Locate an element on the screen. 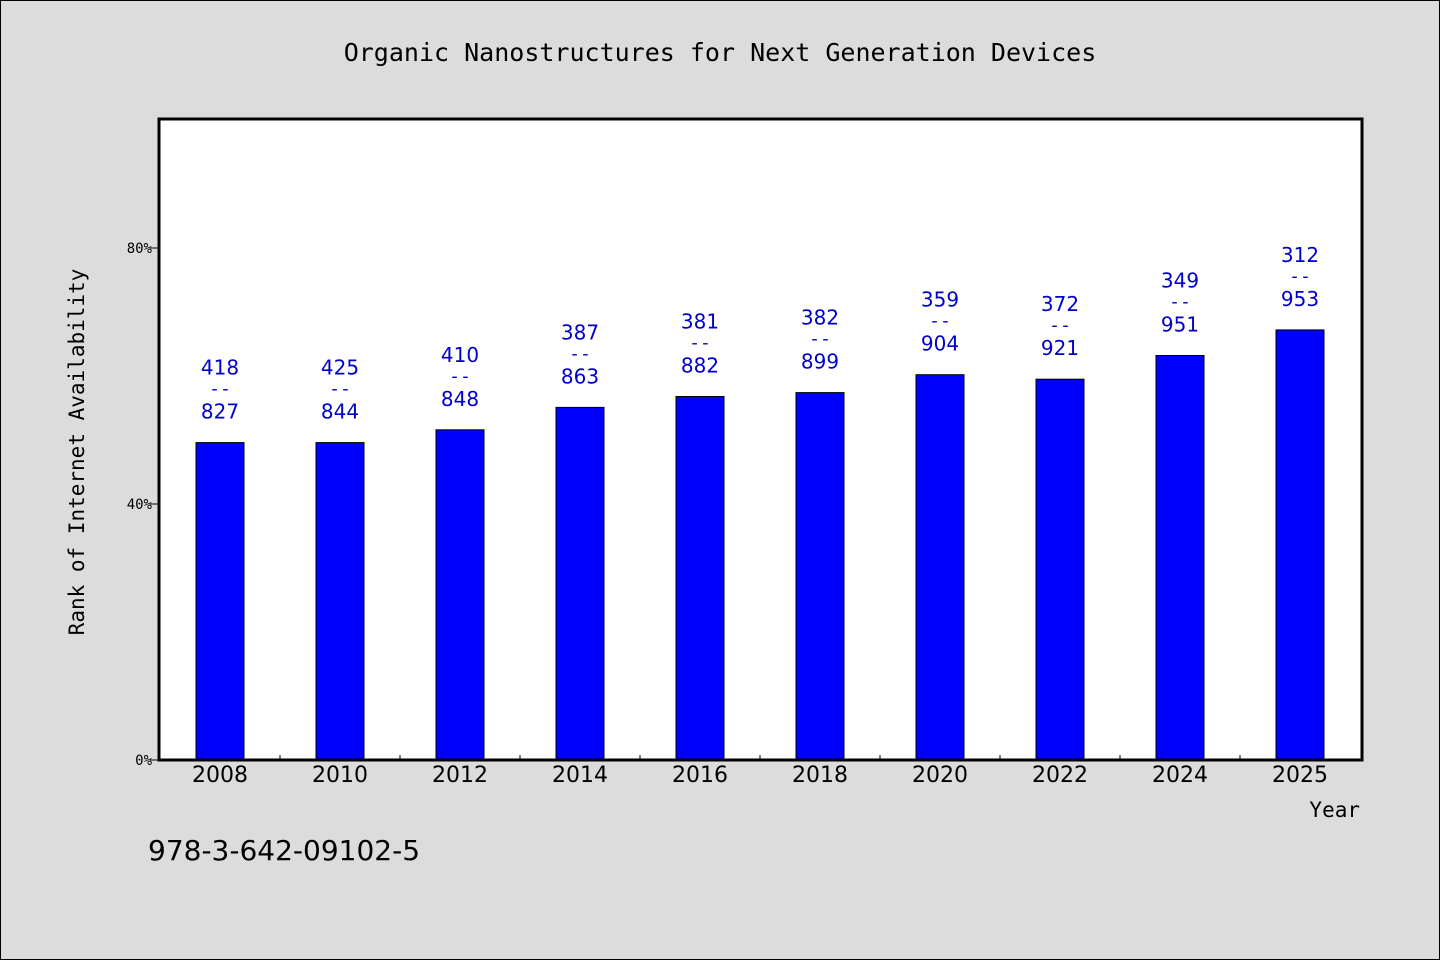 This screenshot has height=960, width=1440. data-label-top-2008: 418 is located at coordinates (220, 368).